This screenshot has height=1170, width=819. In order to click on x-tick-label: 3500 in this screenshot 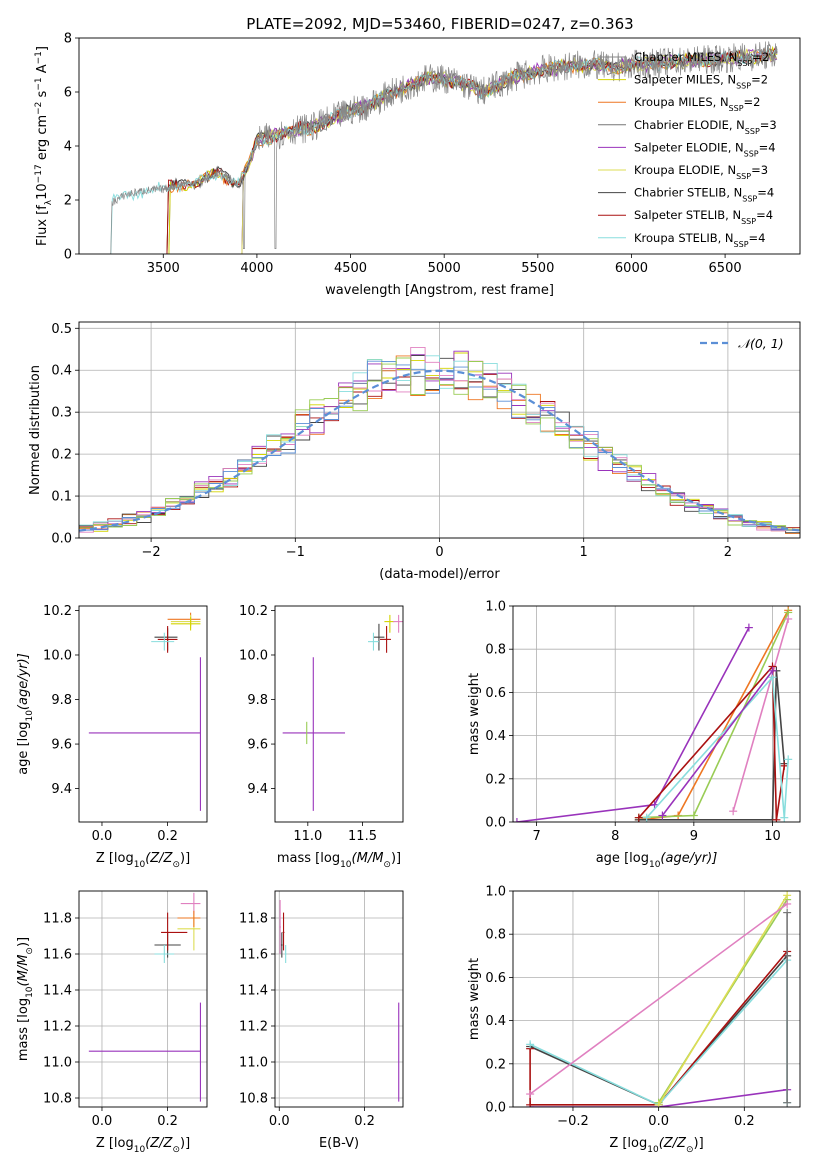, I will do `click(163, 268)`.